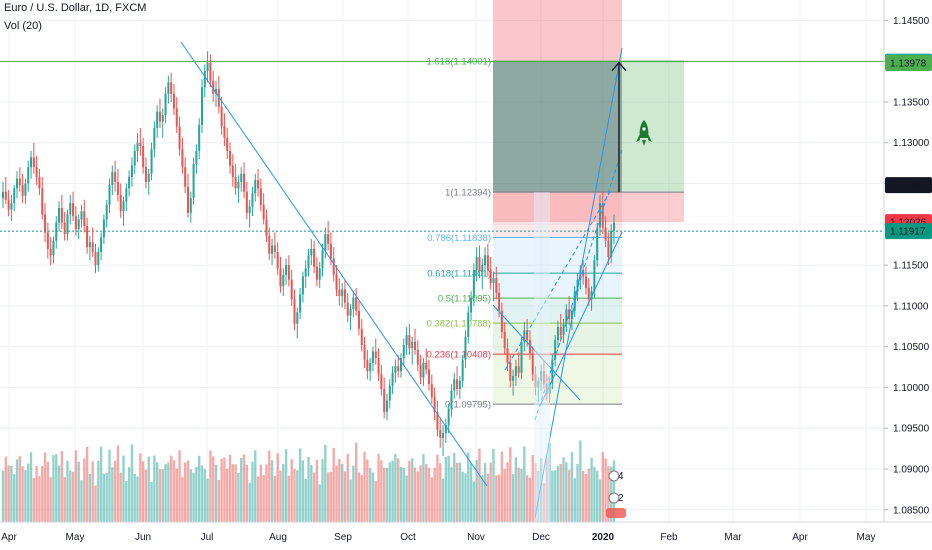  What do you see at coordinates (23, 26) in the screenshot?
I see `volume-indicator-label: Vol (20)` at bounding box center [23, 26].